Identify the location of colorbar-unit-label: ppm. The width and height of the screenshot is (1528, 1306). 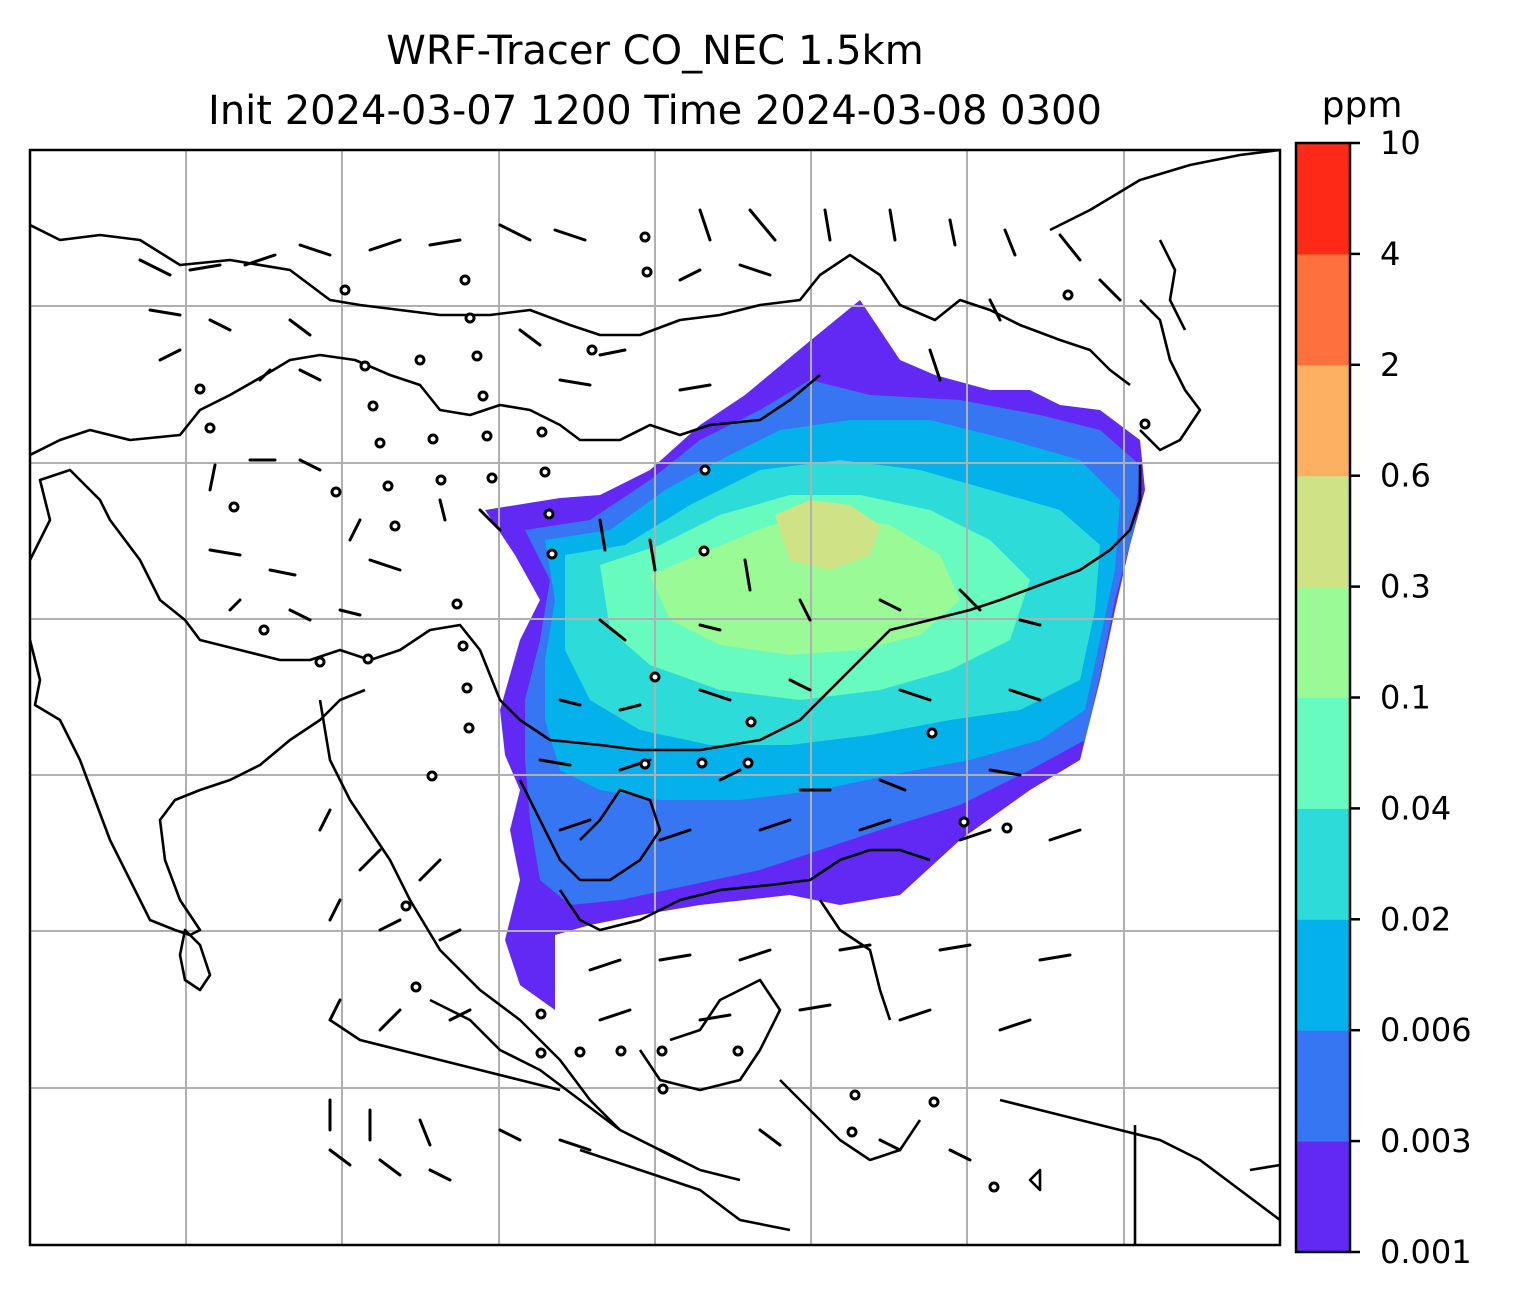
(1362, 105).